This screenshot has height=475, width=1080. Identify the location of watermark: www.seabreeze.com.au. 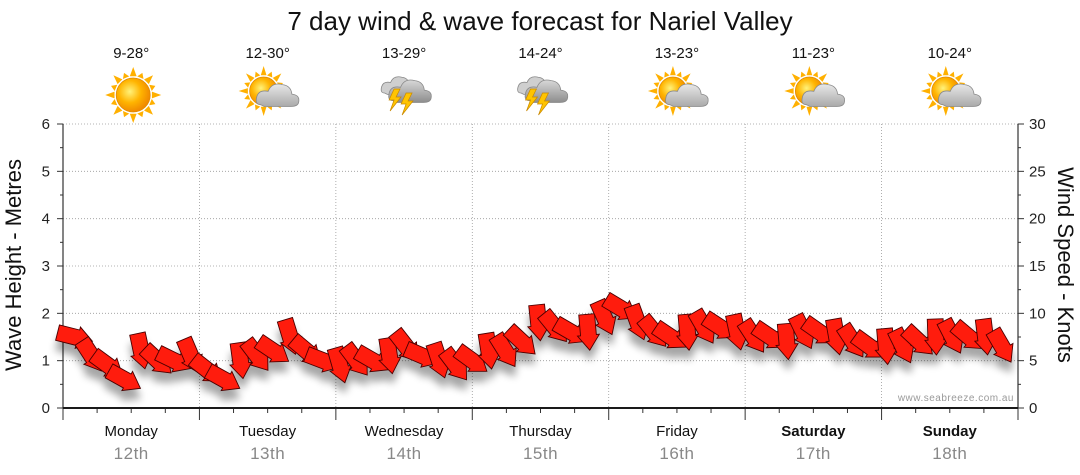
(955, 398).